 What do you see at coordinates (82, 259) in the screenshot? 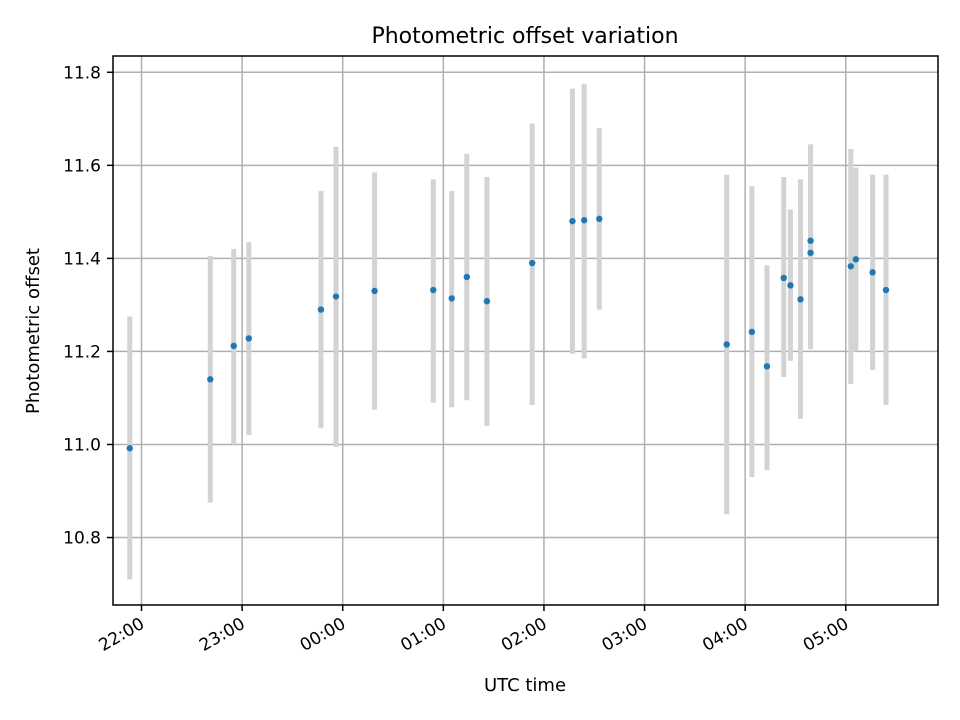
I see `y-tick-label: 11.4` at bounding box center [82, 259].